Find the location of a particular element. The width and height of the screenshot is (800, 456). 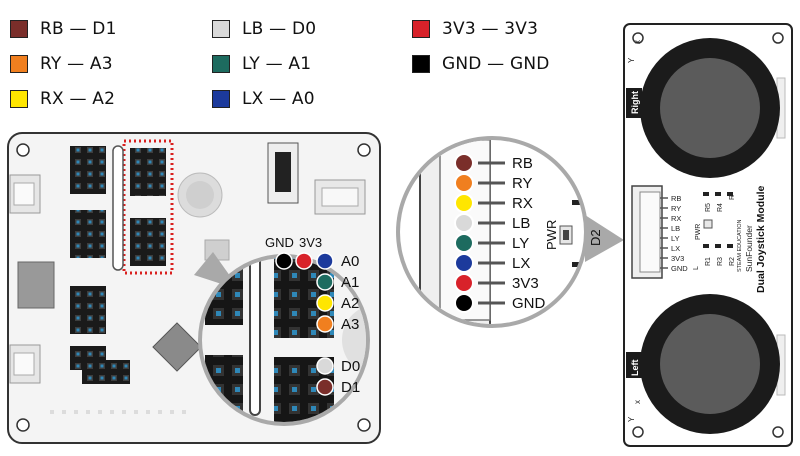

a3-label: A3 is located at coordinates (350, 324).